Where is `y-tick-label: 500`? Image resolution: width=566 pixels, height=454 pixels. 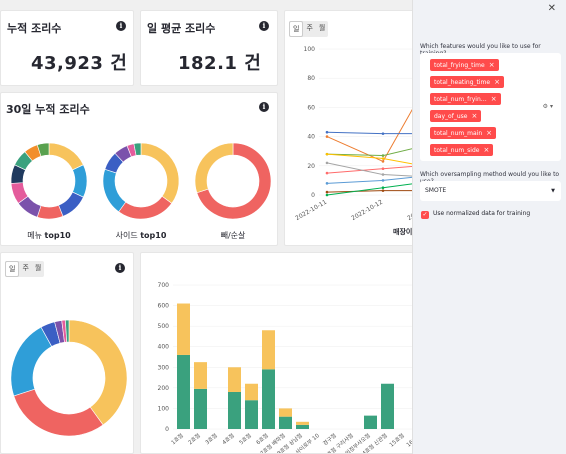
y-tick-label: 500 is located at coordinates (164, 326).